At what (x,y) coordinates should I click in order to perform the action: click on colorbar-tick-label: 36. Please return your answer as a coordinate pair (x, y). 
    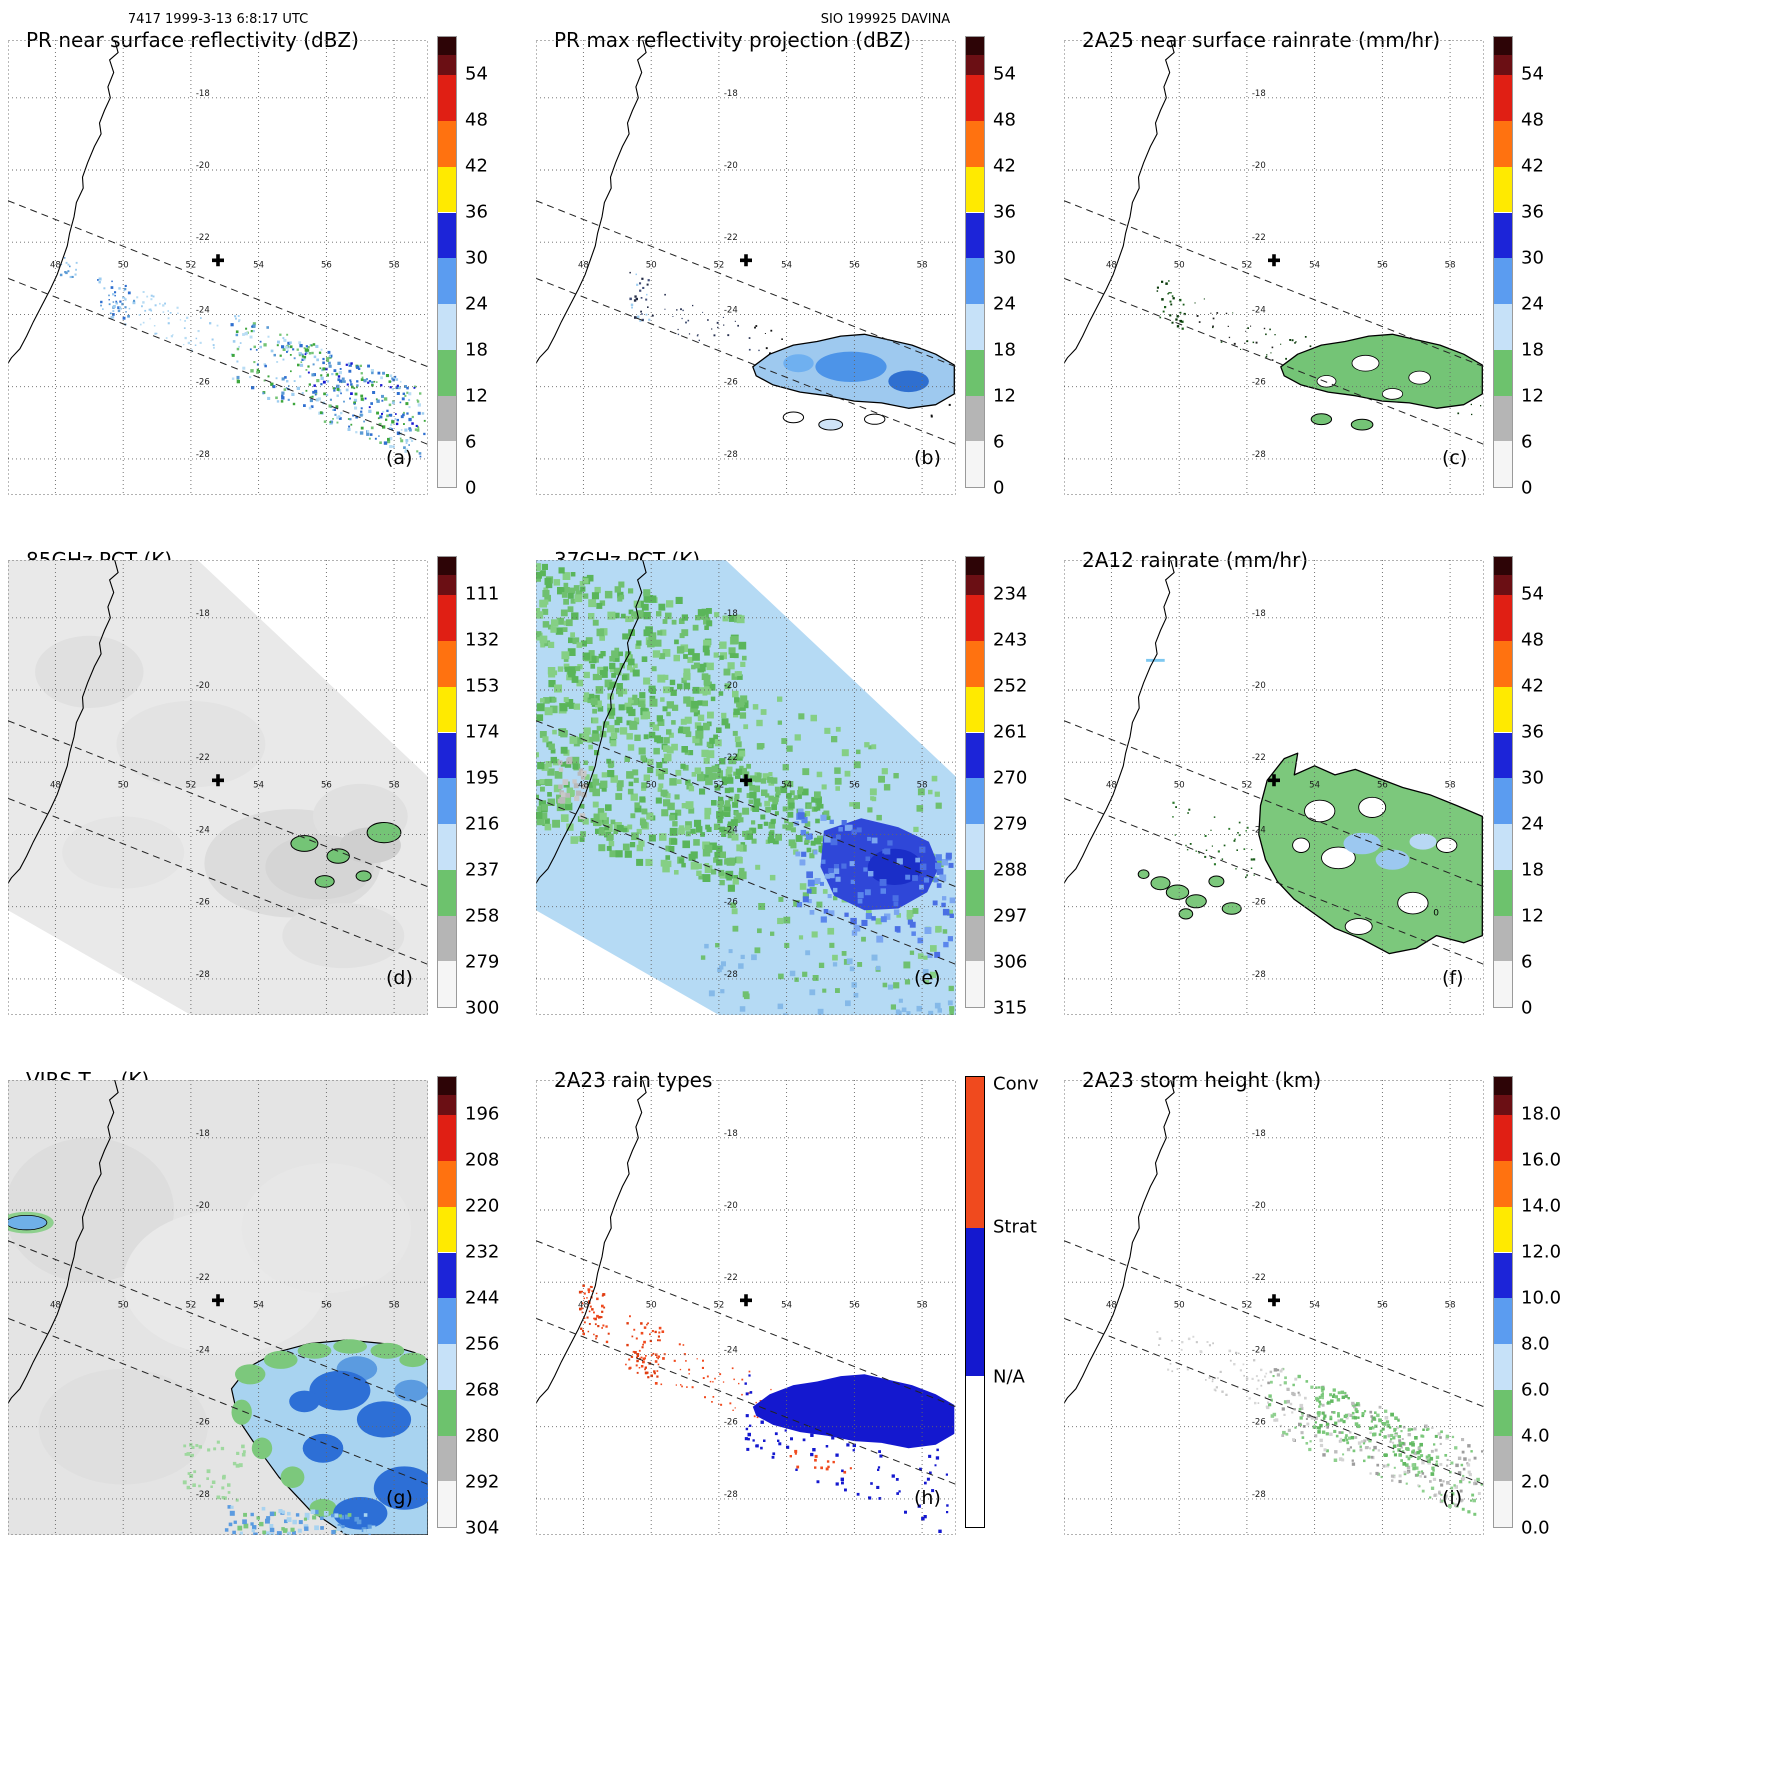
    Looking at the image, I should click on (1532, 212).